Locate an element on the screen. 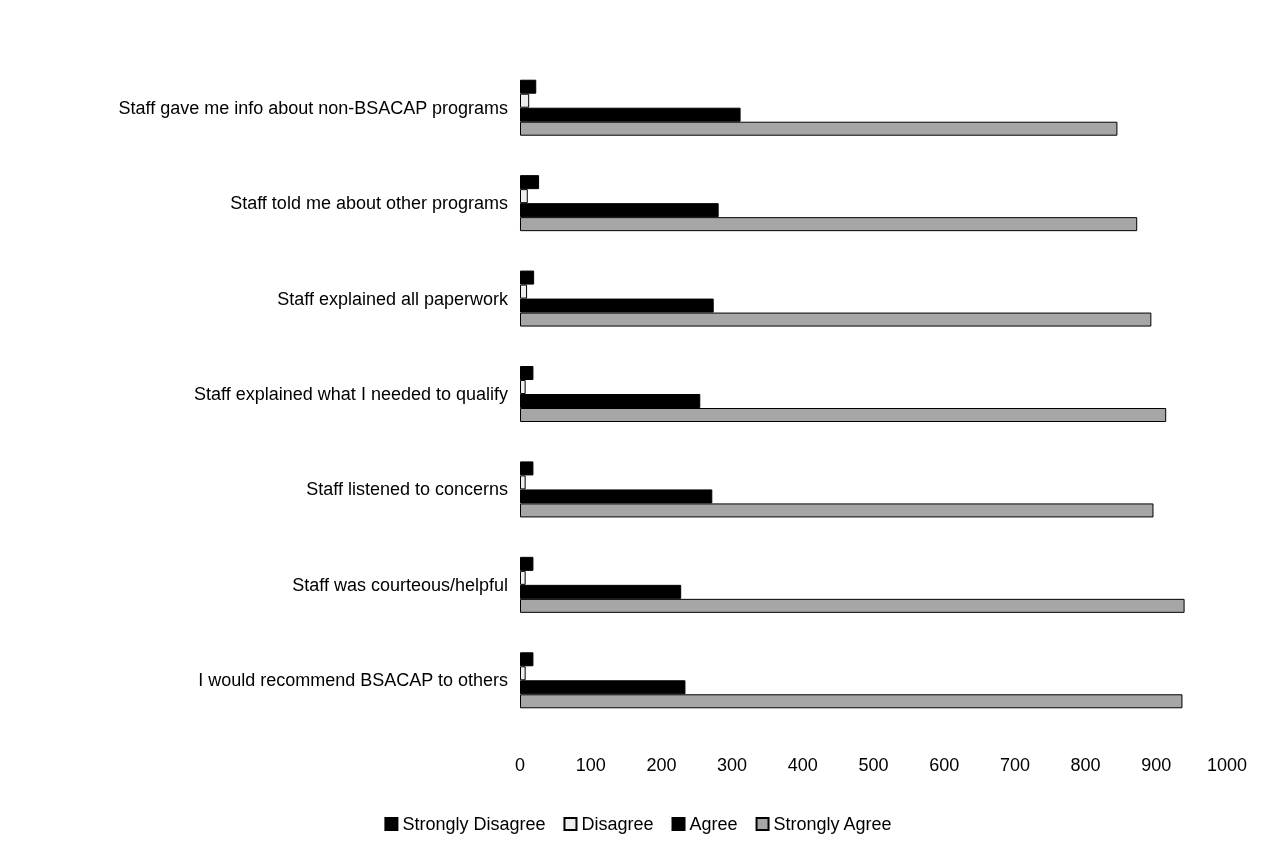 The height and width of the screenshot is (858, 1277). y-tick-label: Staff told me about other programs is located at coordinates (369, 203).